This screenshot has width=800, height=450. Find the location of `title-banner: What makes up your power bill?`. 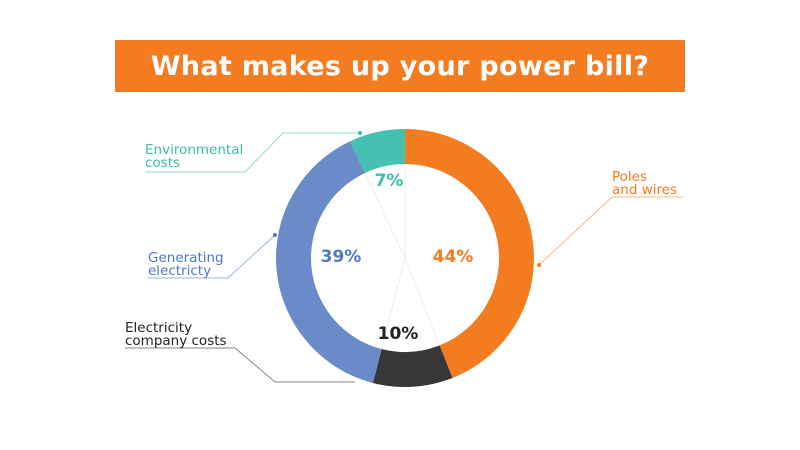

title-banner: What makes up your power bill? is located at coordinates (400, 66).